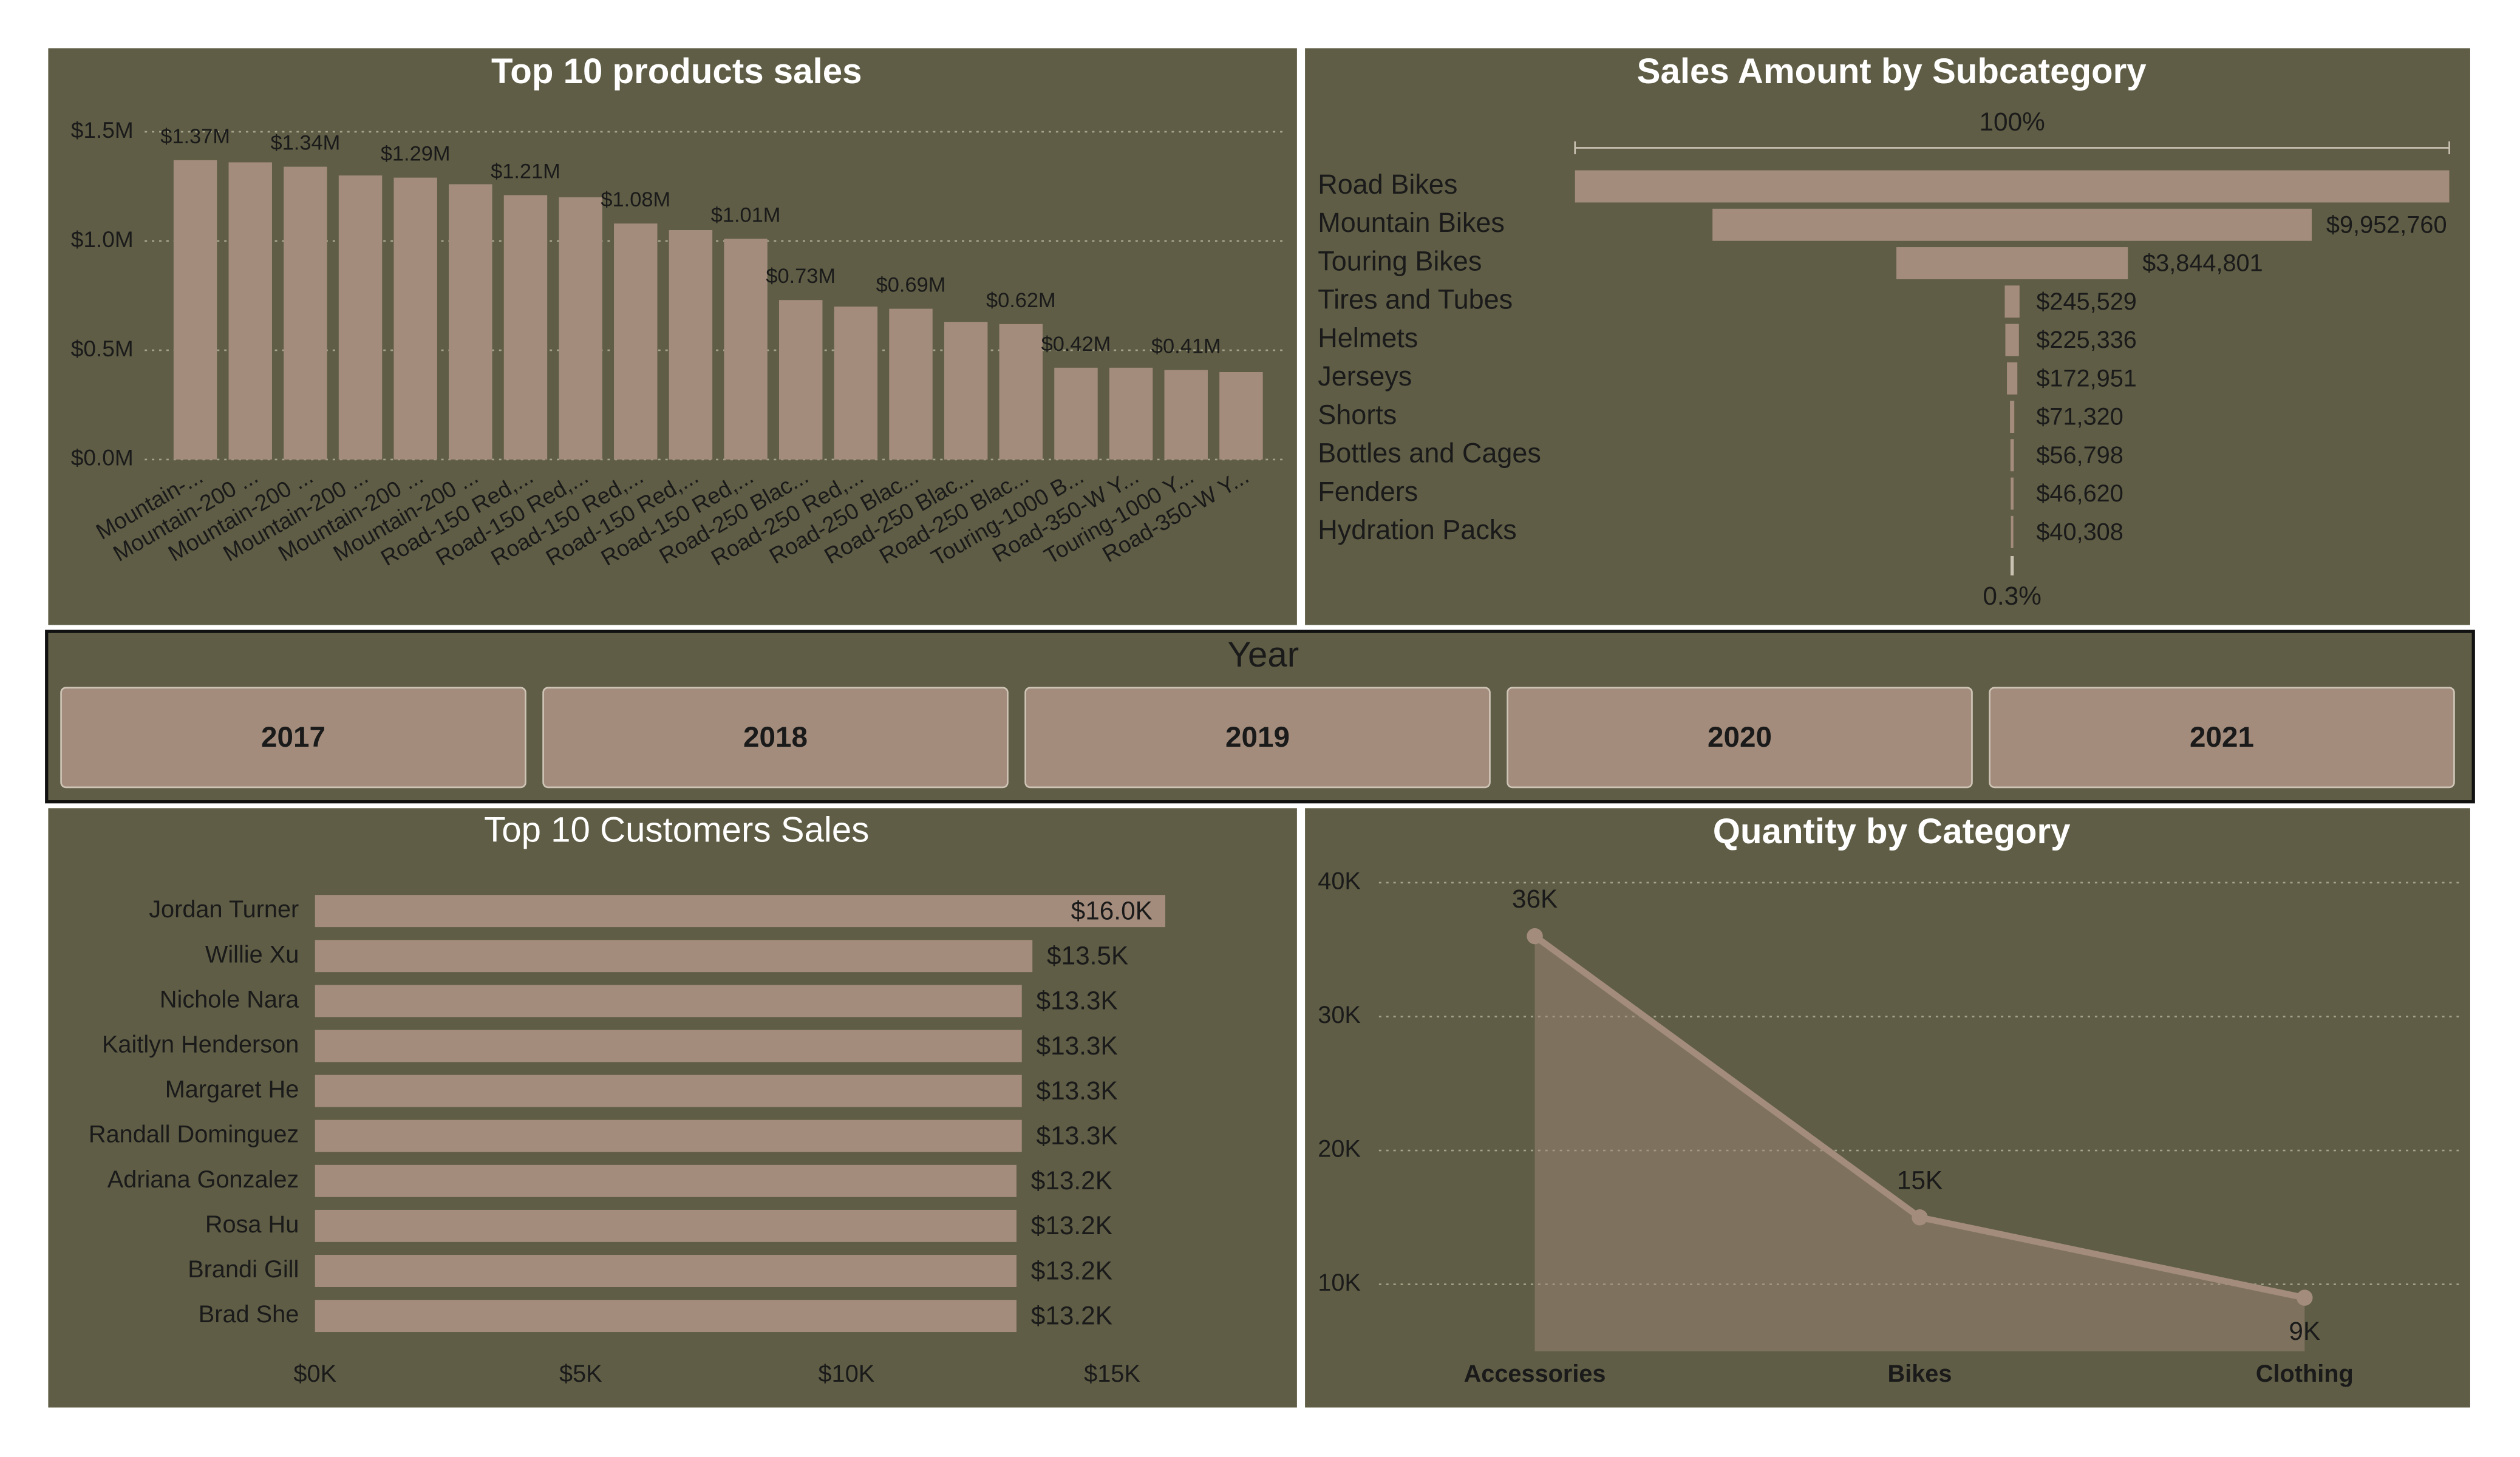 The height and width of the screenshot is (1457, 2520). I want to click on data-label: $56,798, so click(2079, 455).